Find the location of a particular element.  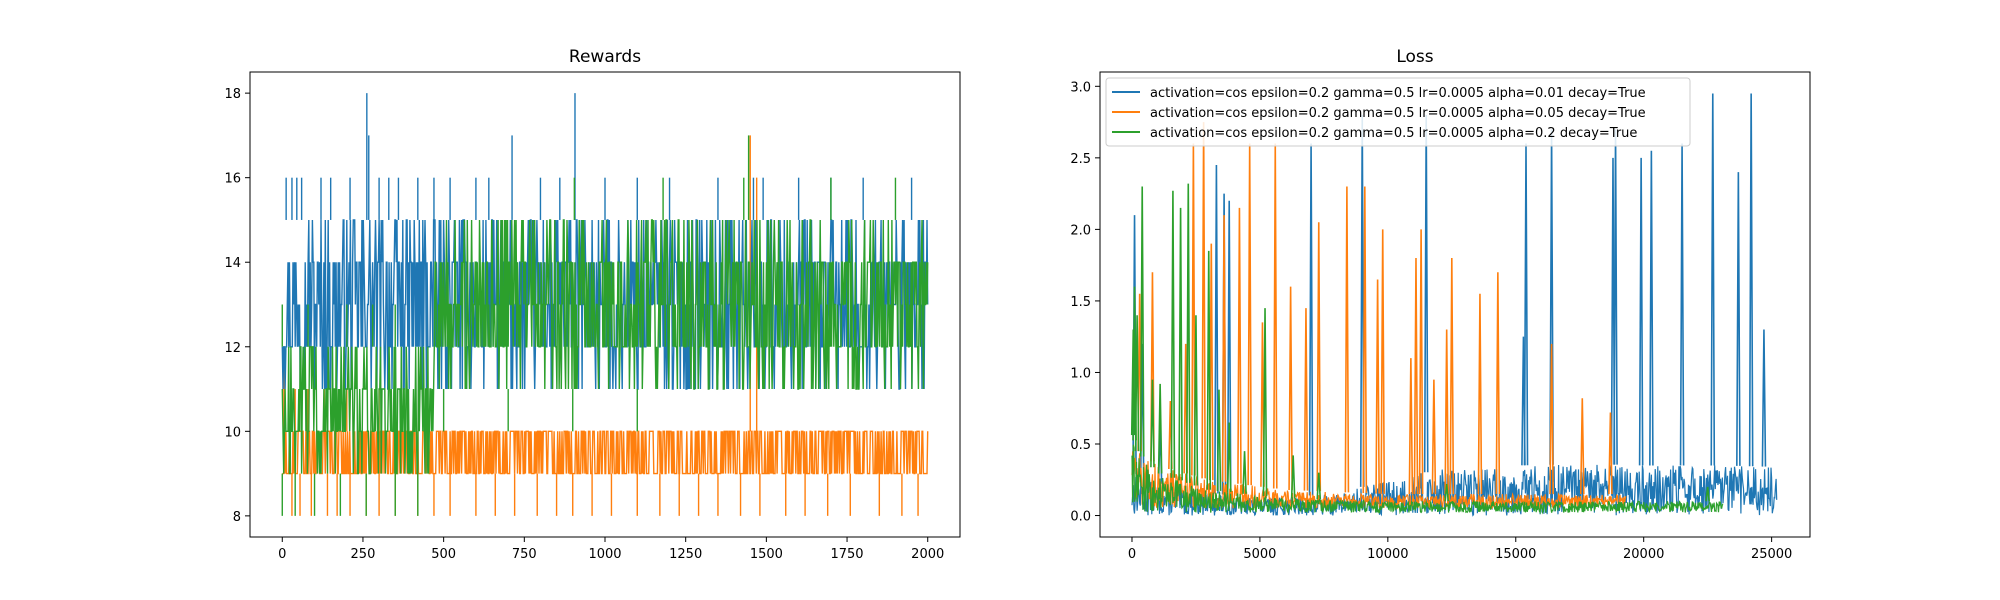

x-tick-label: 1500 is located at coordinates (766, 554).